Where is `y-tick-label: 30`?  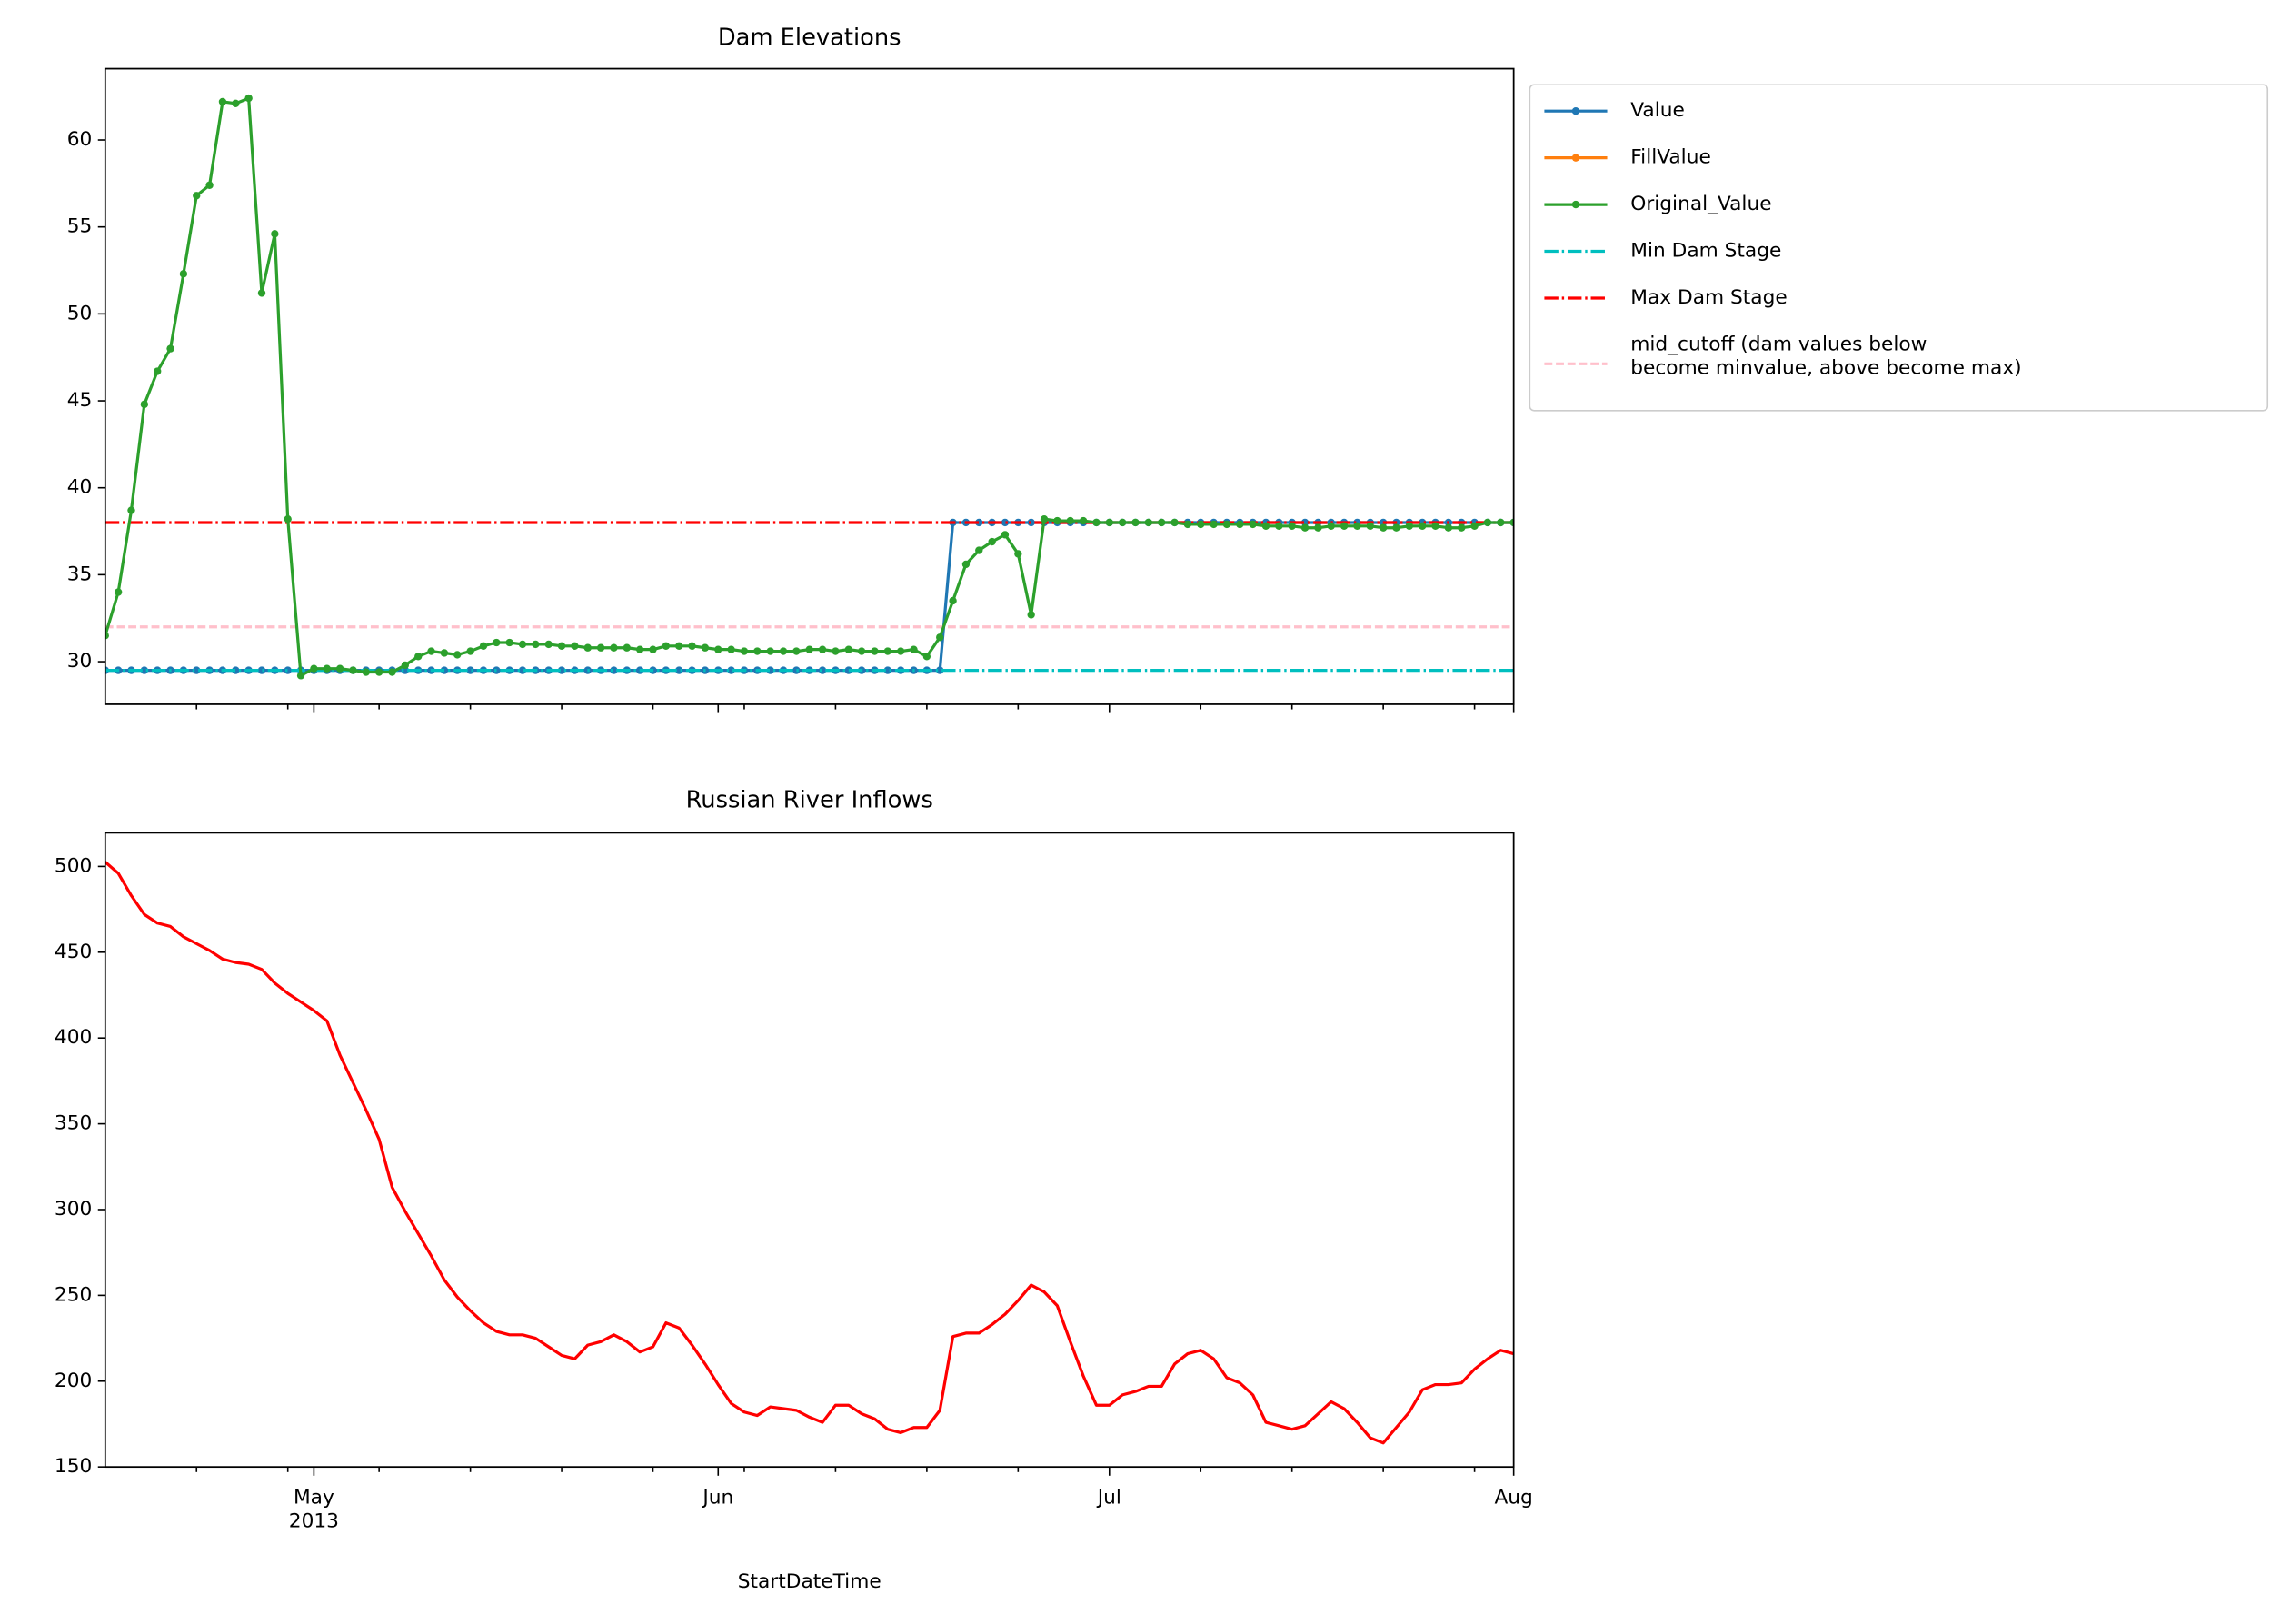 y-tick-label: 30 is located at coordinates (80, 661).